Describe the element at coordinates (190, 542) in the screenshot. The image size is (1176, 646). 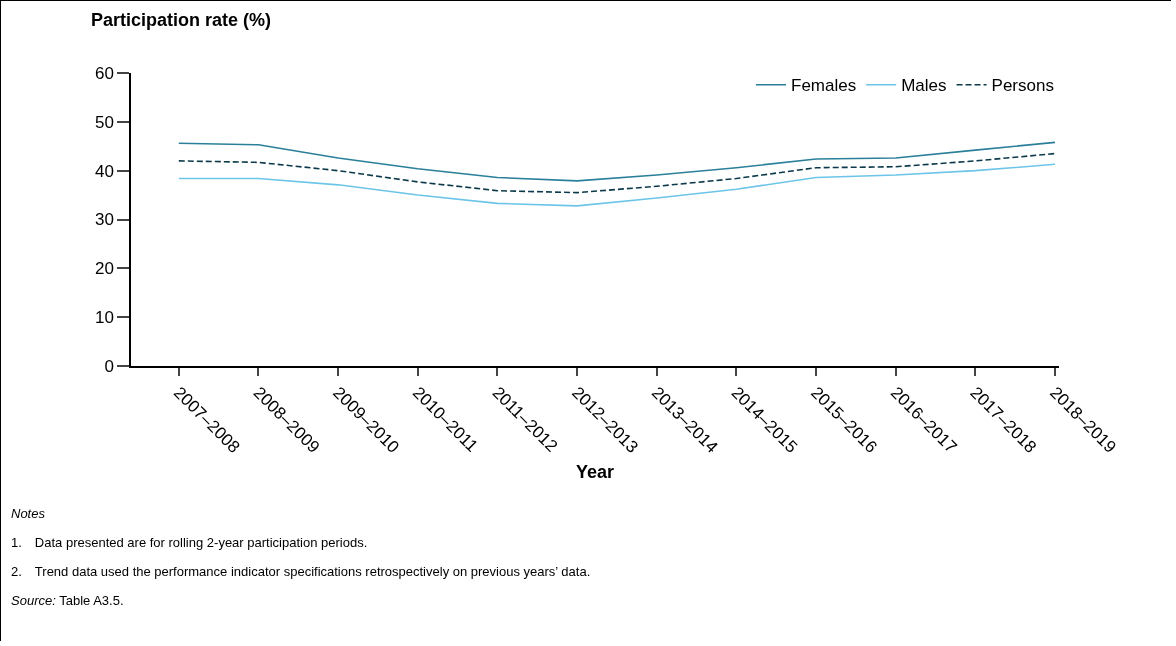
I see `text: 1. Data presented are for rolling 2-year participation periods.` at that location.